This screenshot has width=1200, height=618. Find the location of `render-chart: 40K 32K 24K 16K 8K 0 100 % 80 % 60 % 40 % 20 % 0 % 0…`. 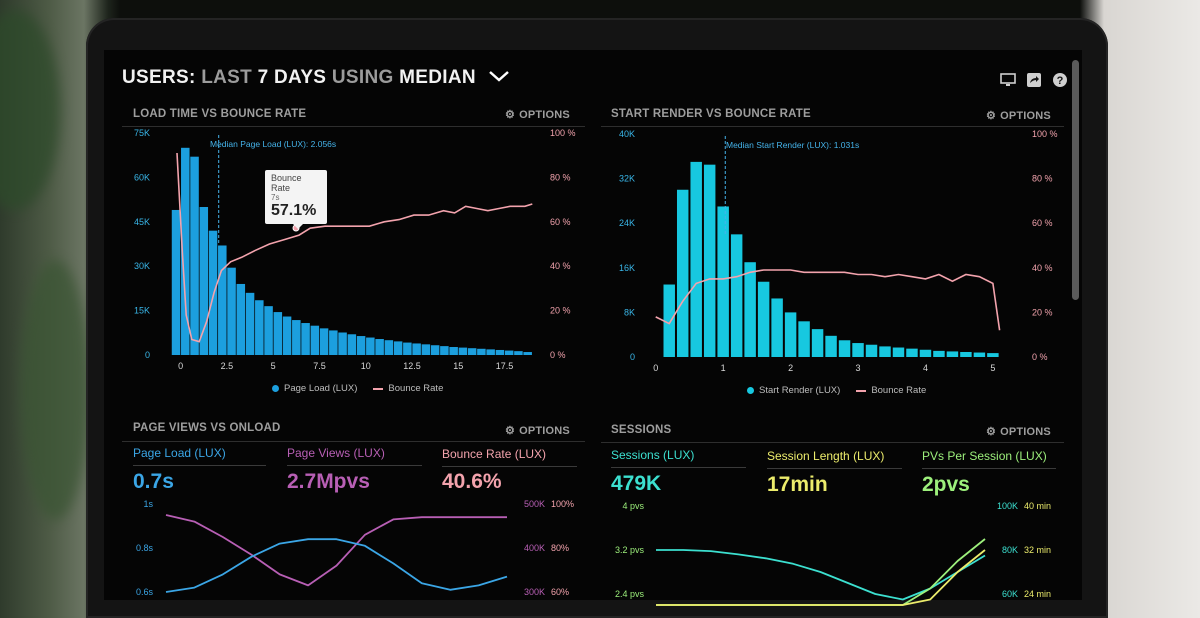

render-chart: 40K 32K 24K 16K 8K 0 100 % 80 % 60 % 40 % 20 % 0 % 0… is located at coordinates (838, 251).